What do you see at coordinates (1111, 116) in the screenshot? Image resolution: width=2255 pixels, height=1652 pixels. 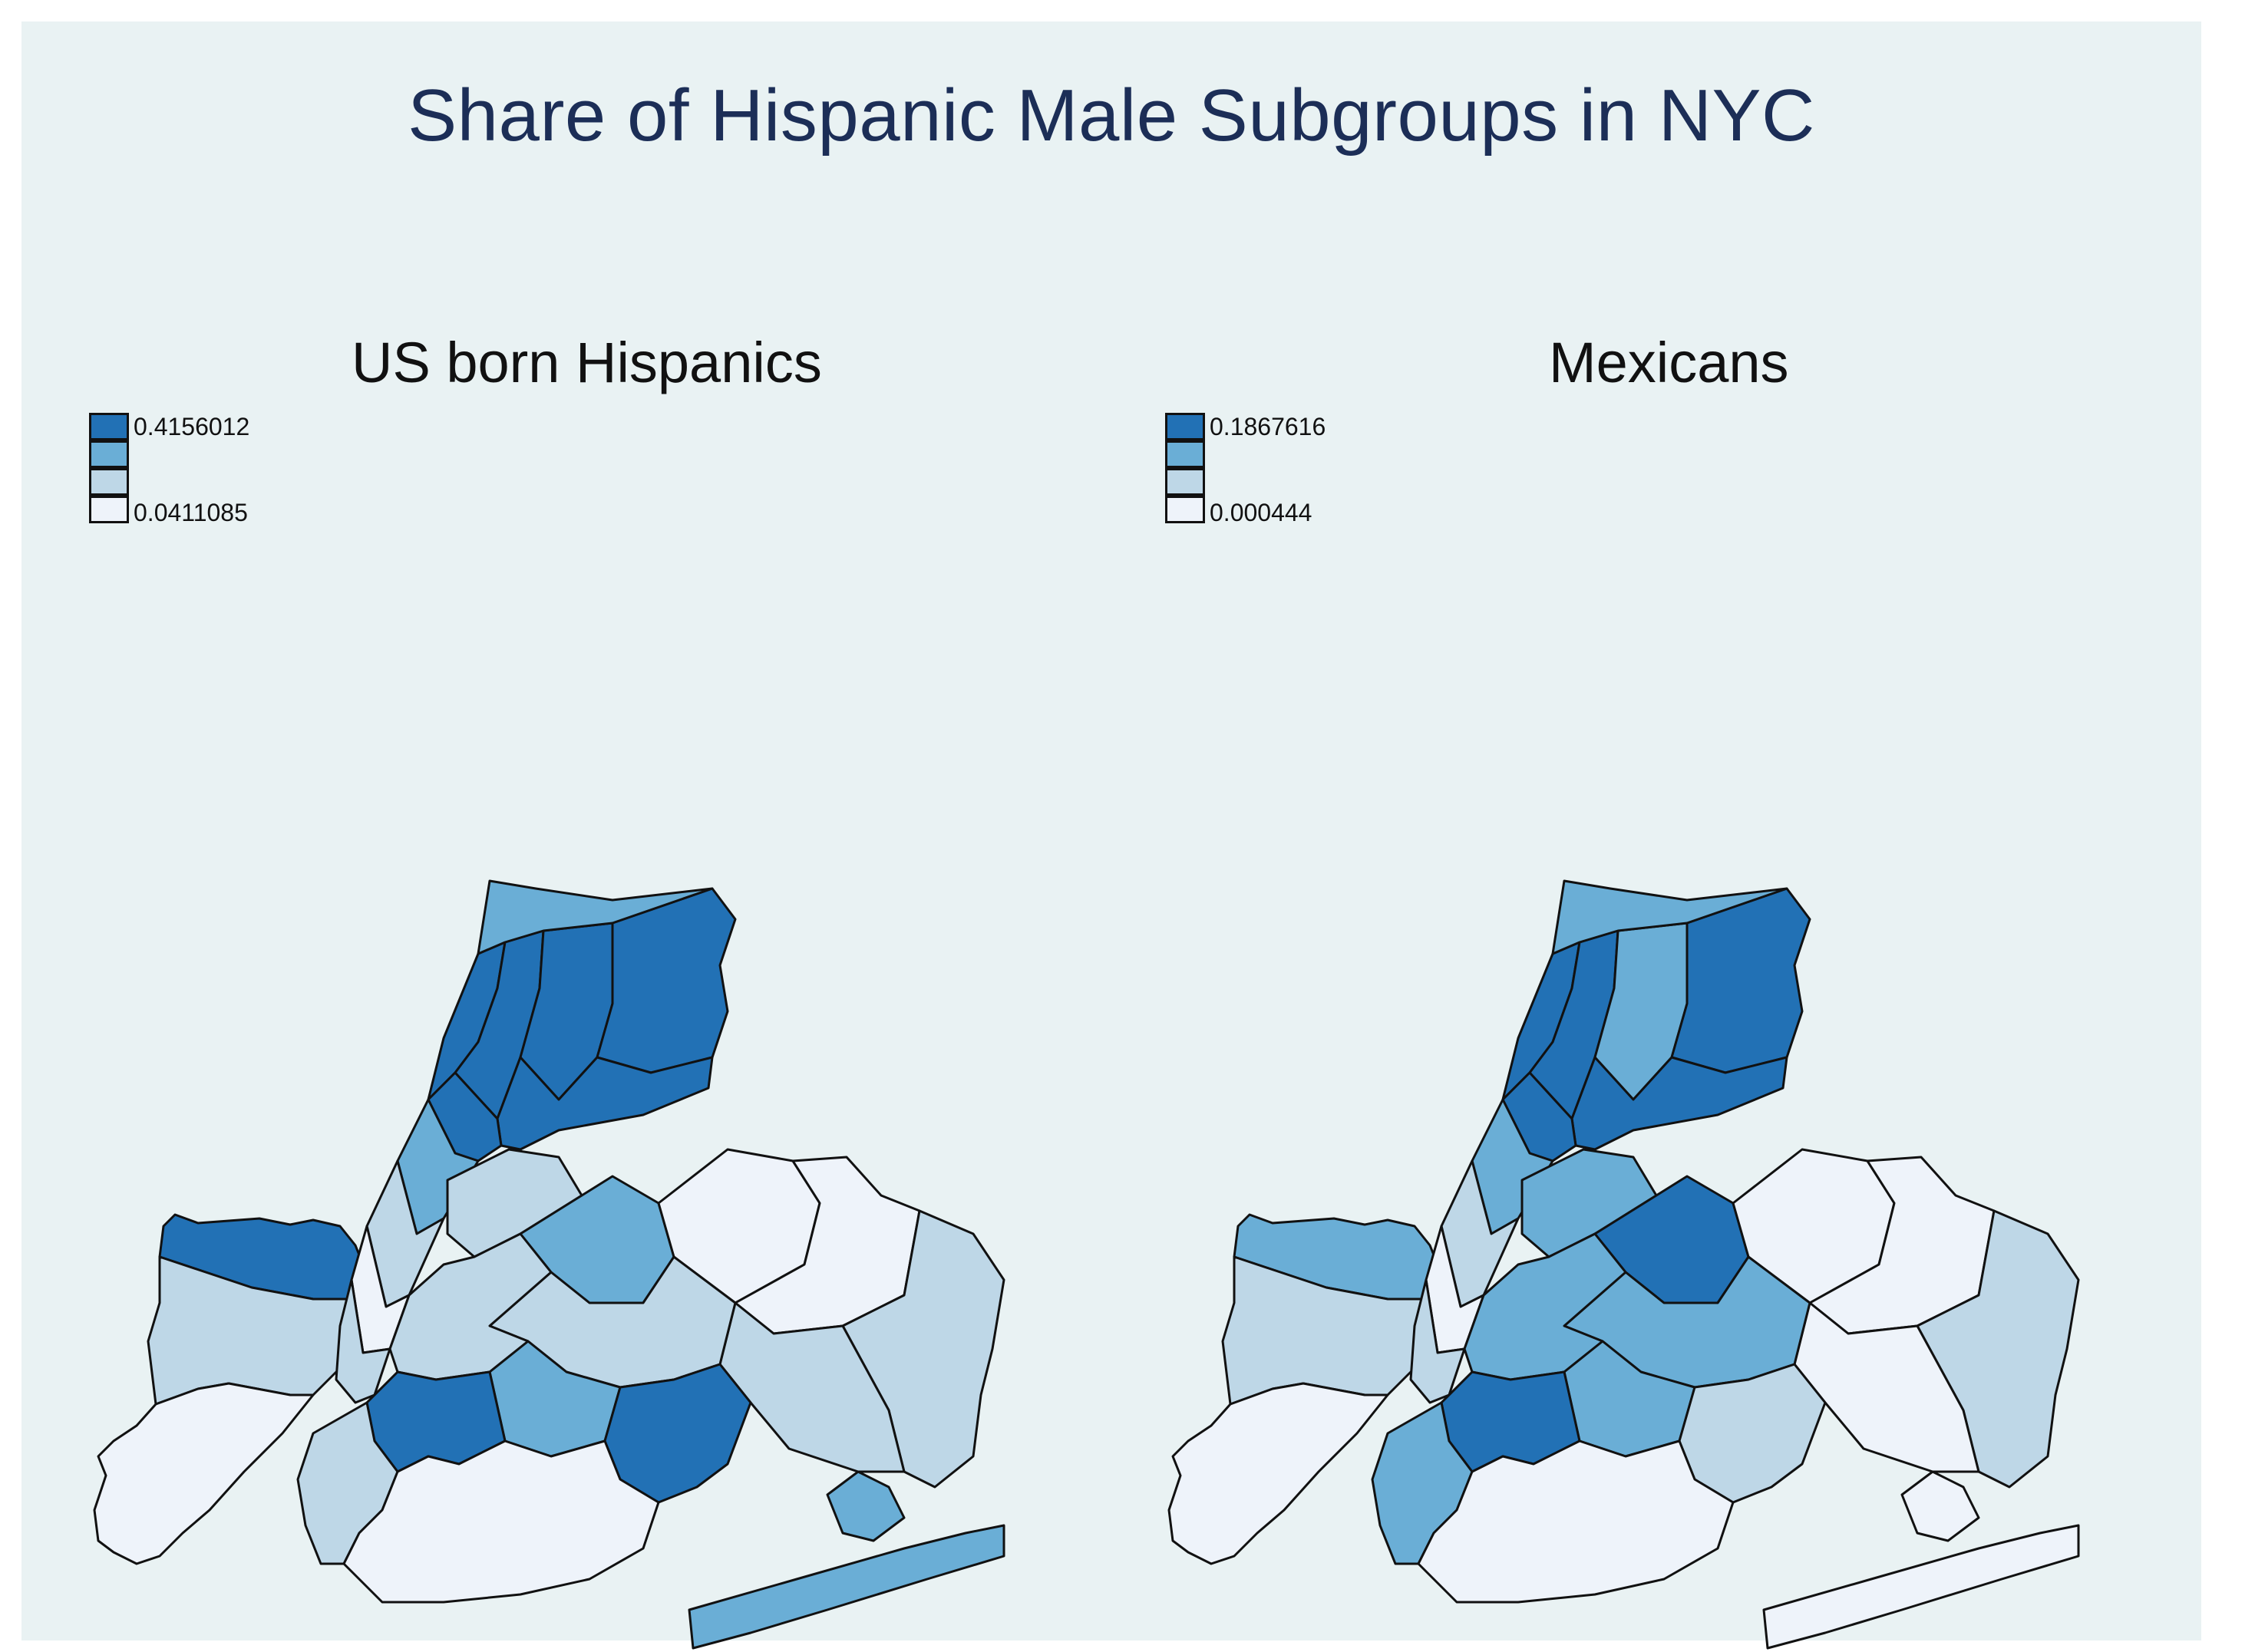 I see `main-title: Share of Hispanic Male Subgroups in NYC` at bounding box center [1111, 116].